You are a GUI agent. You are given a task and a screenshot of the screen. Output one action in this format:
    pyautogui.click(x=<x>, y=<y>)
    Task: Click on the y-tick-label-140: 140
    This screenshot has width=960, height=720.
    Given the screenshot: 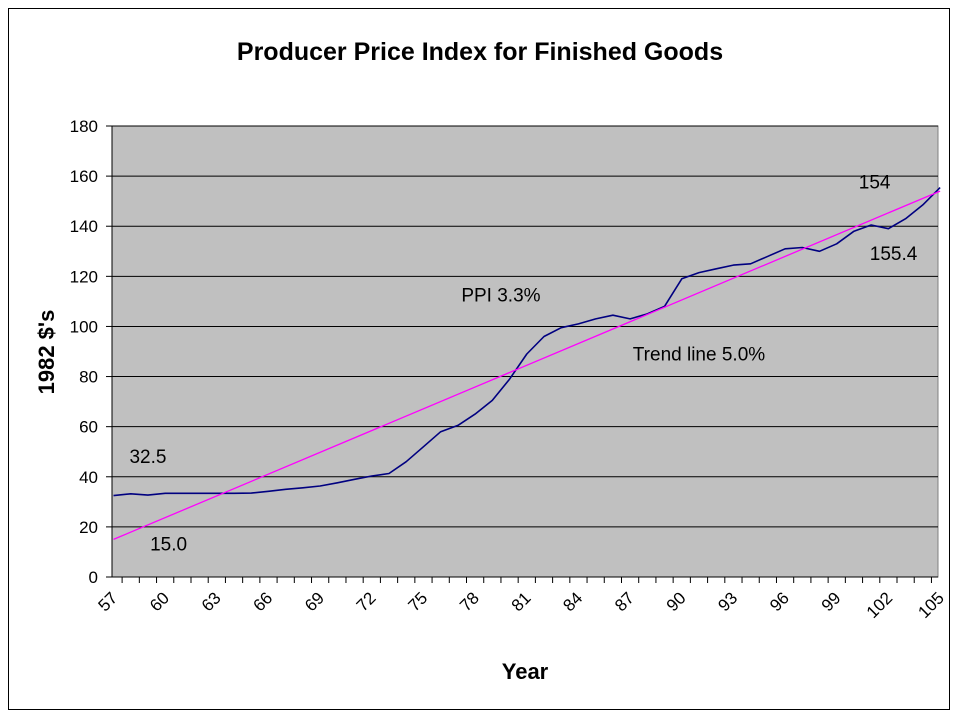 What is the action you would take?
    pyautogui.click(x=84, y=226)
    